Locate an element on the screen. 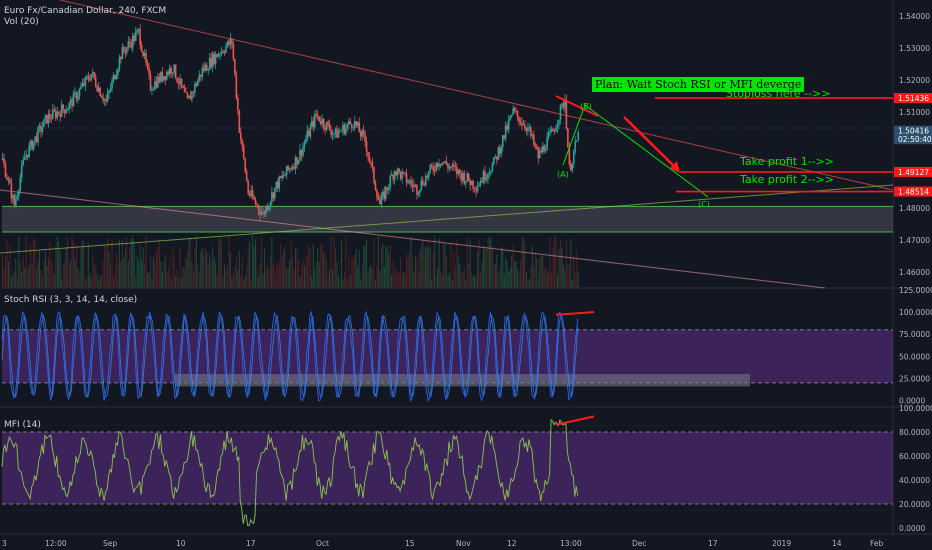  down-arrow-head is located at coordinates (675, 167).